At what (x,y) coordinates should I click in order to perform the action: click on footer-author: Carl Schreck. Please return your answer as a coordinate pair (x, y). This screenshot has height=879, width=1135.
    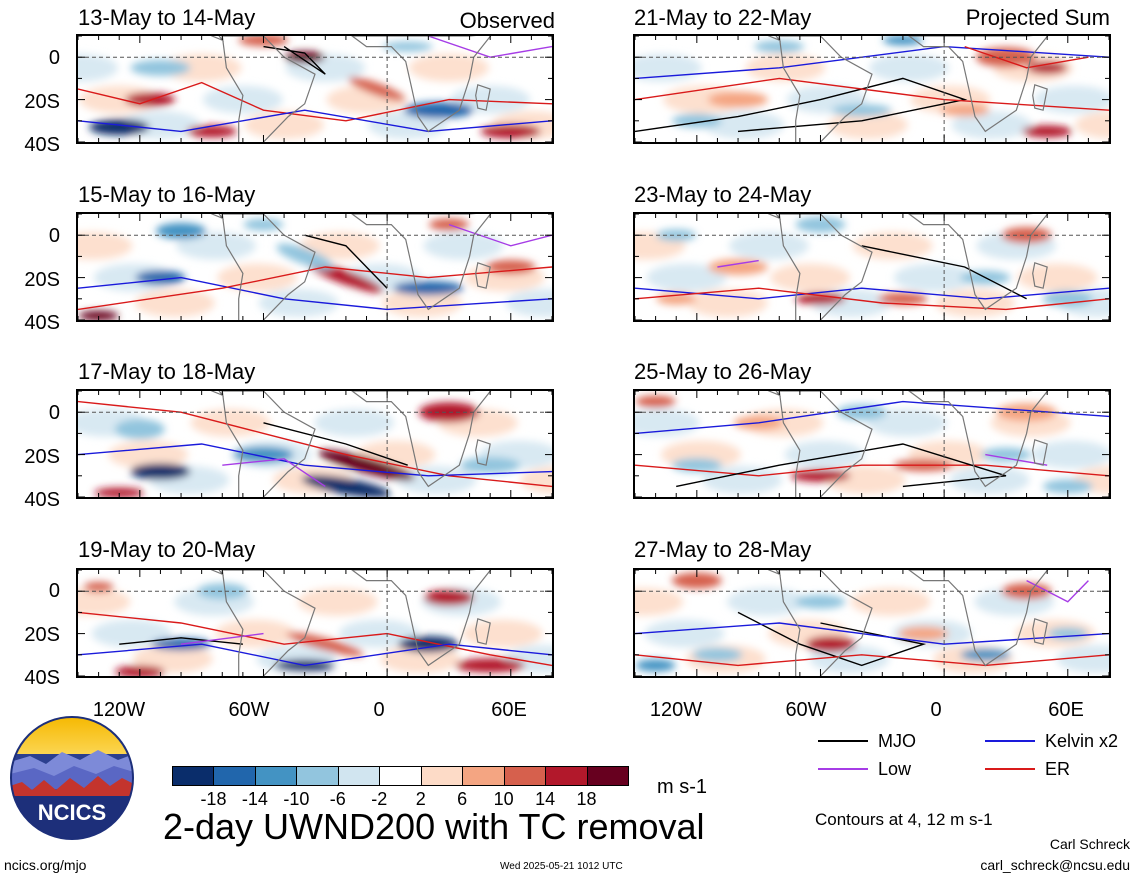
    Looking at the image, I should click on (1089, 844).